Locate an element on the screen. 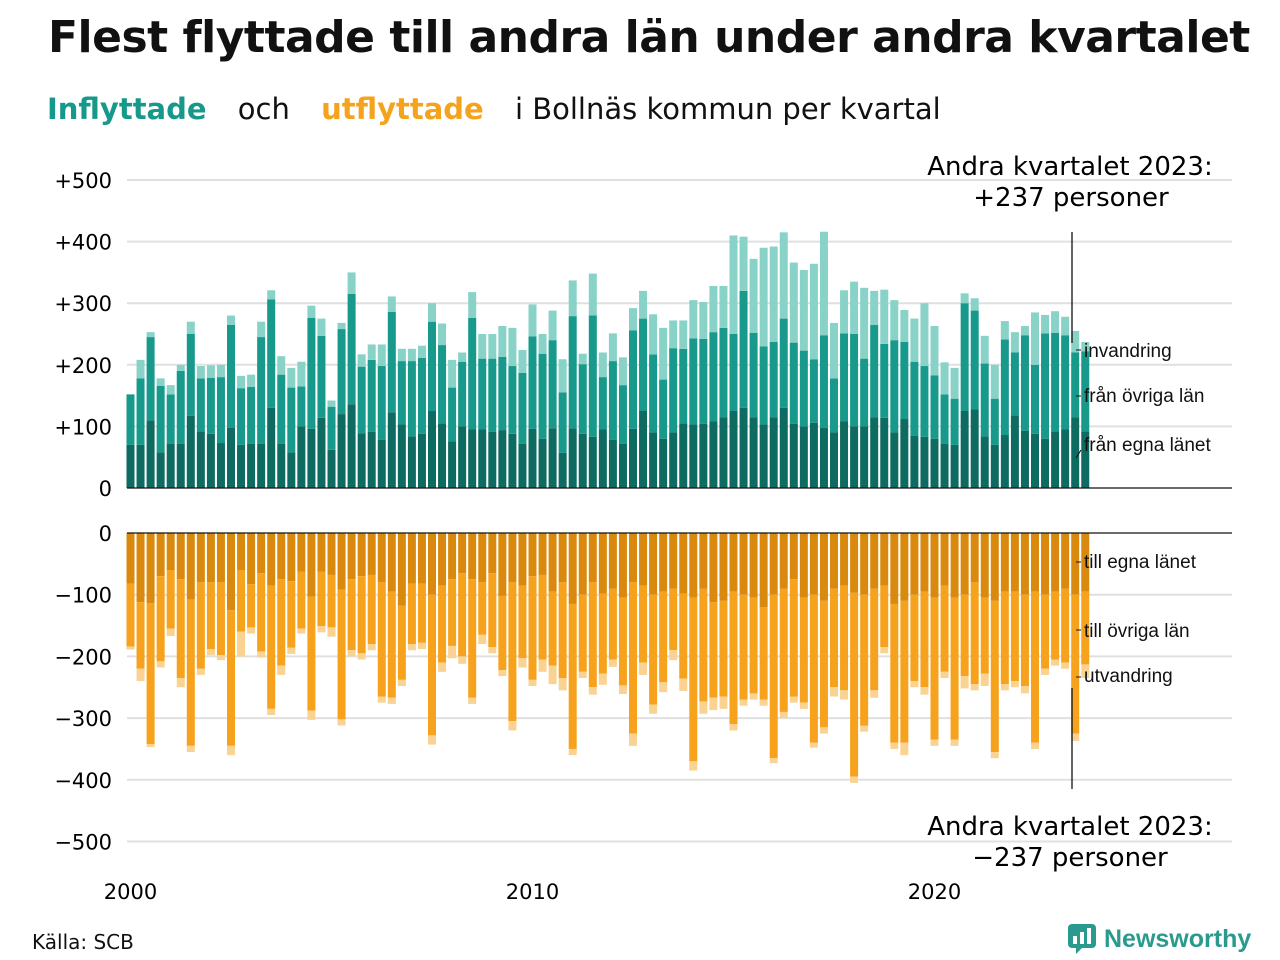 This screenshot has height=960, width=1280. bottom-y-tick-label: −300 is located at coordinates (83, 719).